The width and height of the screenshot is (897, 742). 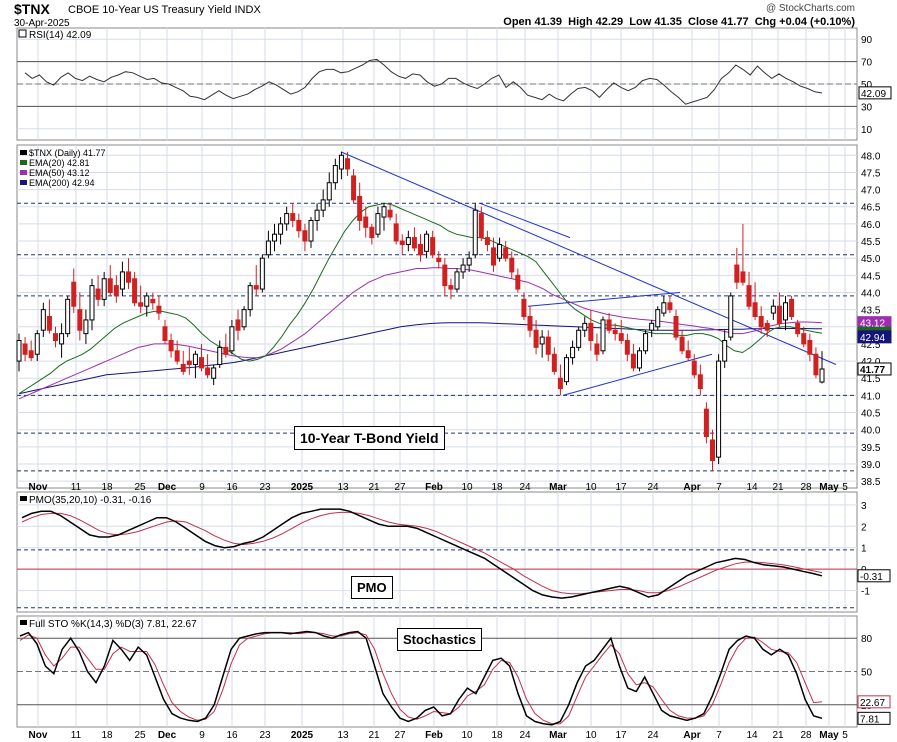 I want to click on annotation-price: 10-Year T-Bond Yield, so click(x=369, y=438).